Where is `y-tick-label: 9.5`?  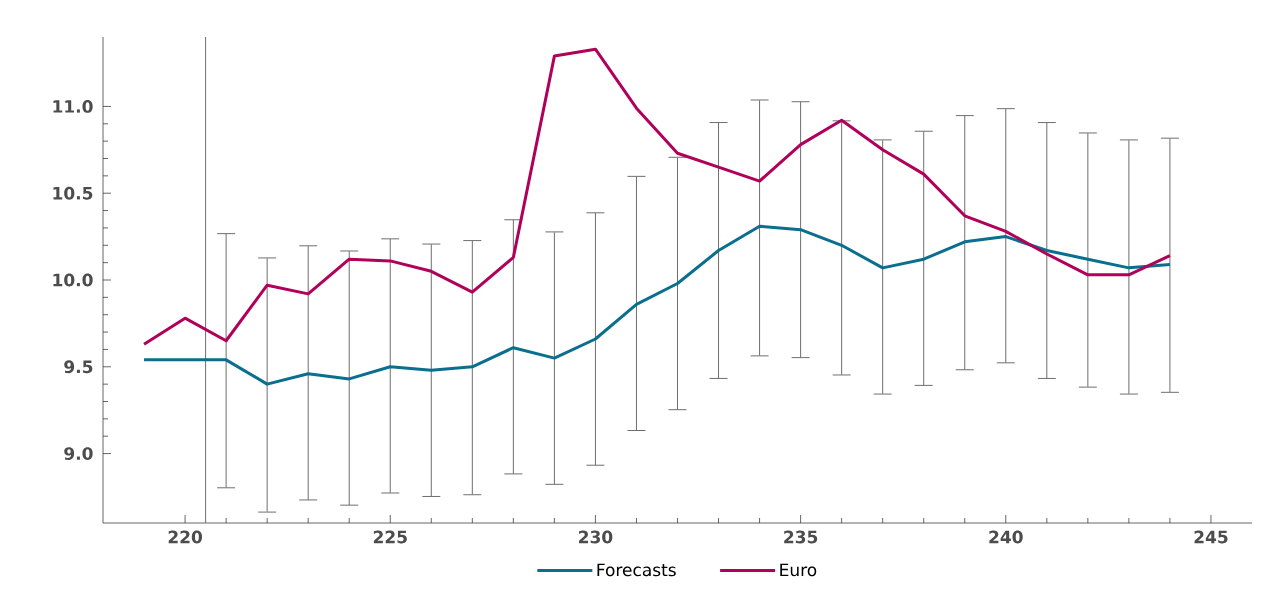 y-tick-label: 9.5 is located at coordinates (78, 367).